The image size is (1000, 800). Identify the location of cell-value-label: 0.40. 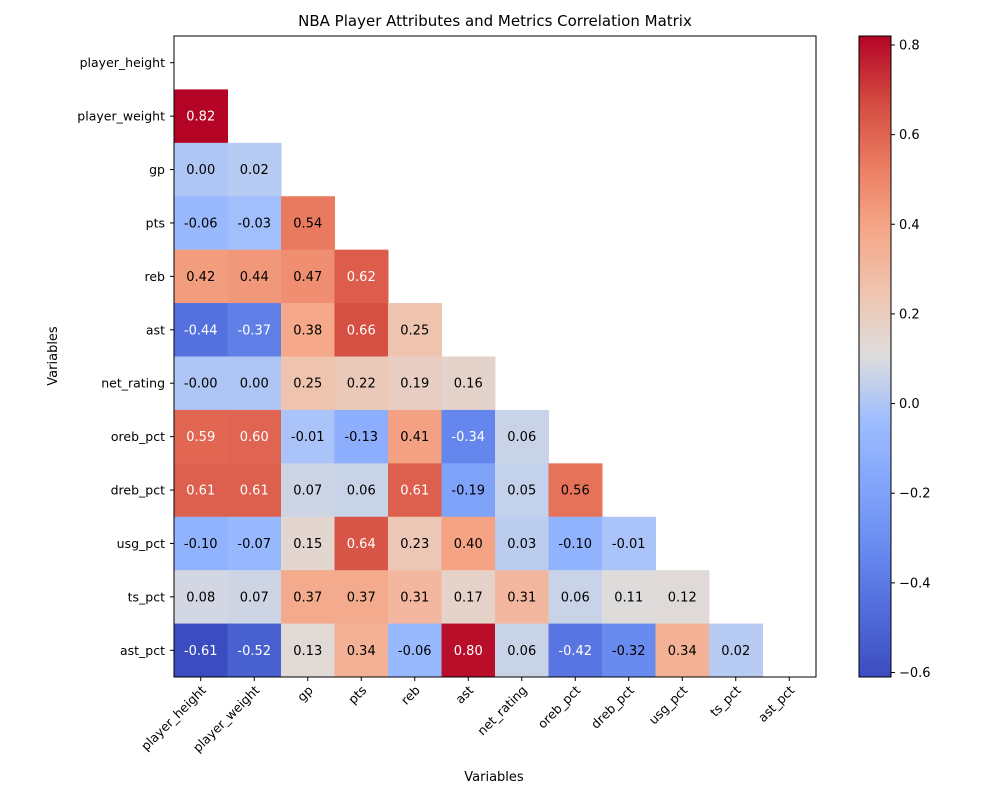
(468, 544).